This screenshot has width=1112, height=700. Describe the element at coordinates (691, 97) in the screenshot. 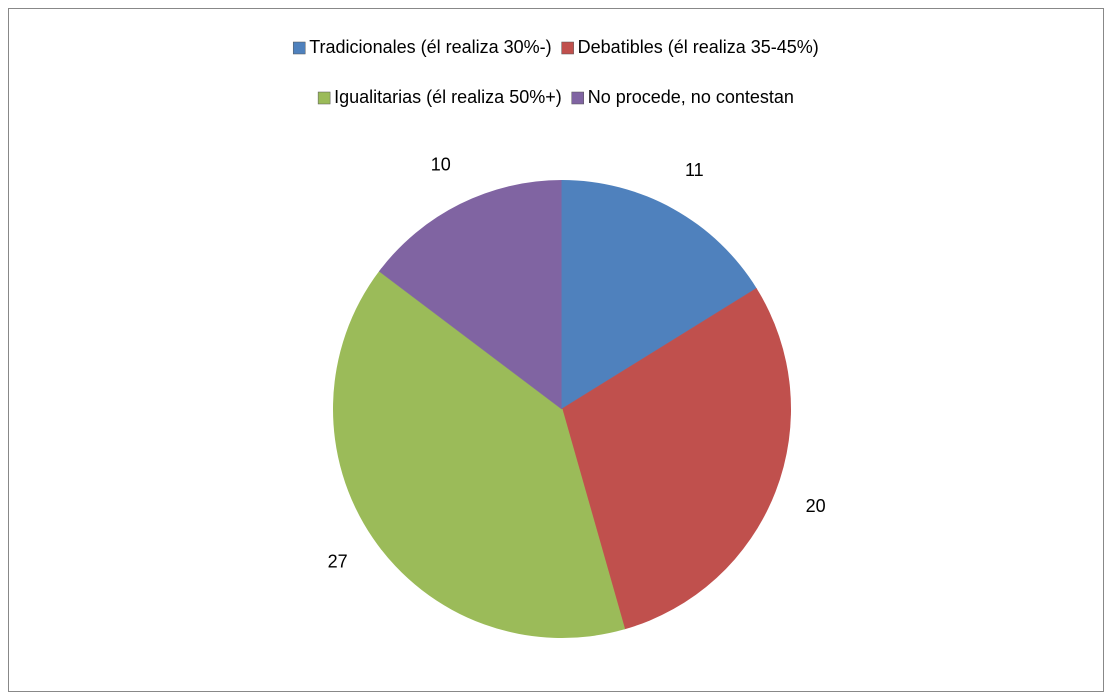

I see `legend-label: No procede, no contestan` at that location.